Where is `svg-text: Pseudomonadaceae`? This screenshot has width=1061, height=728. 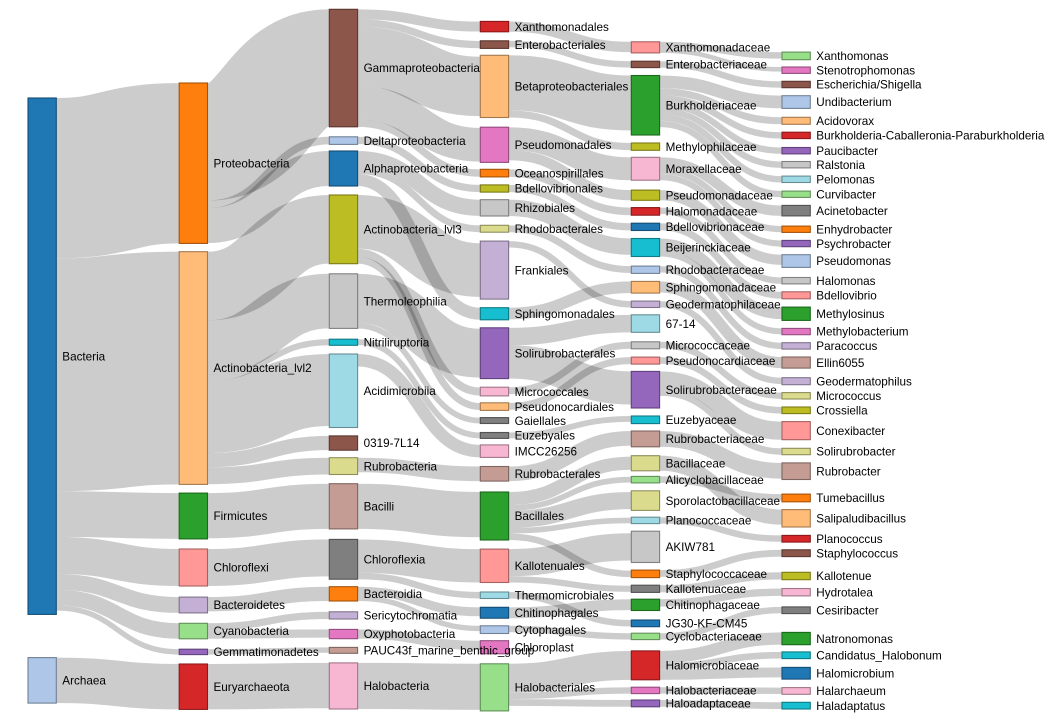
svg-text: Pseudomonadaceae is located at coordinates (719, 195).